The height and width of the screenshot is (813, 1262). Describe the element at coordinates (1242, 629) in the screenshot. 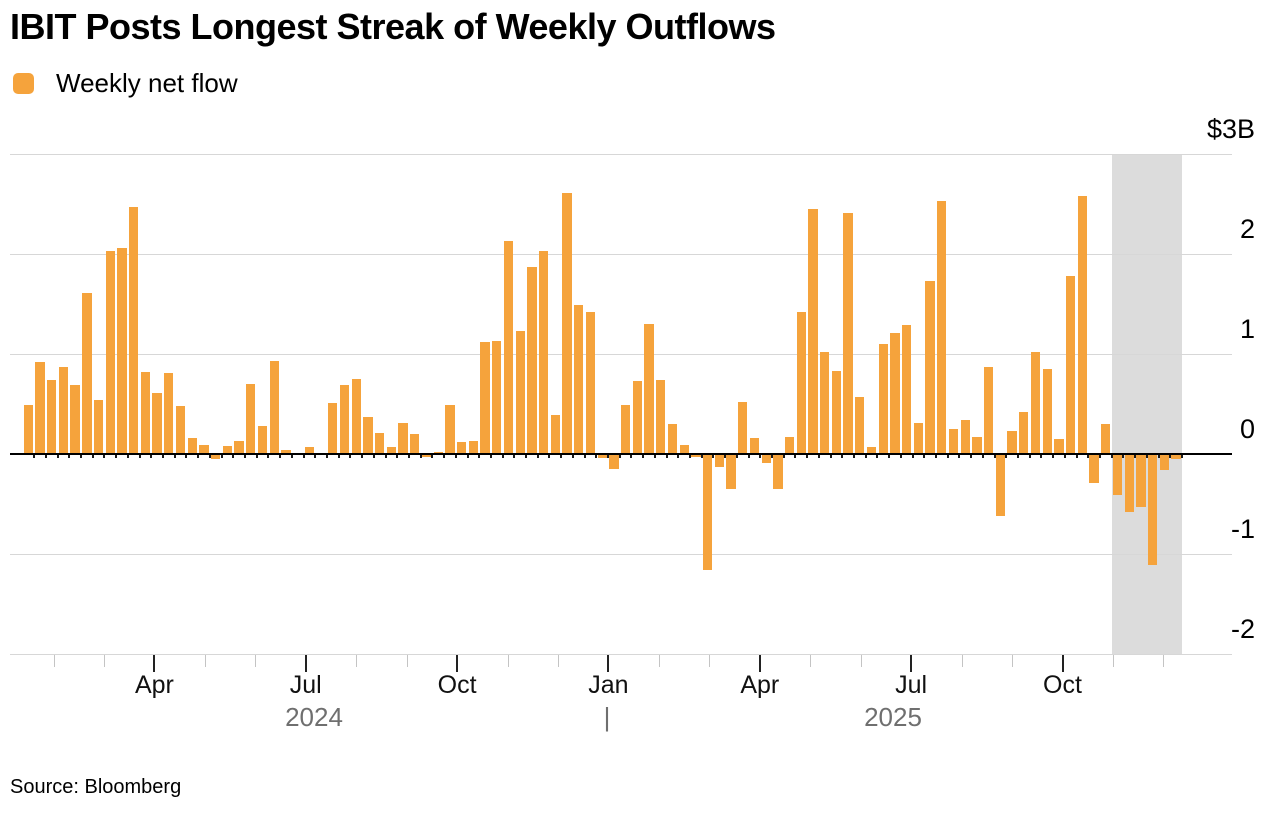

I see `y-axis-label: -2` at that location.